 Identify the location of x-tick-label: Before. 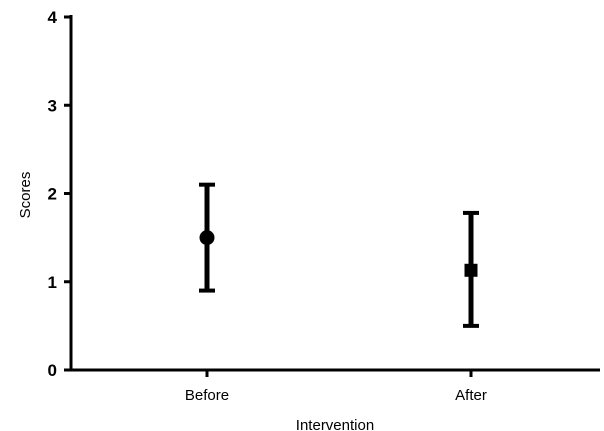
(207, 395).